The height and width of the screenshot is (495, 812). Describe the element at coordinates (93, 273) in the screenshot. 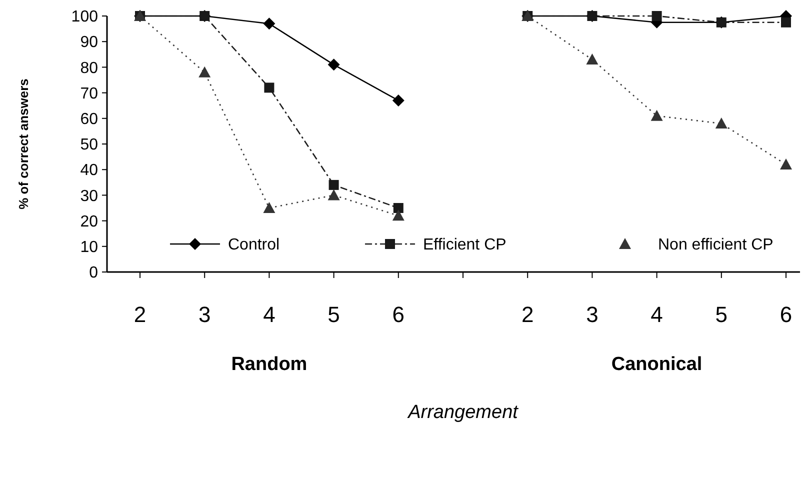

I see `y-tick-label: 0` at that location.